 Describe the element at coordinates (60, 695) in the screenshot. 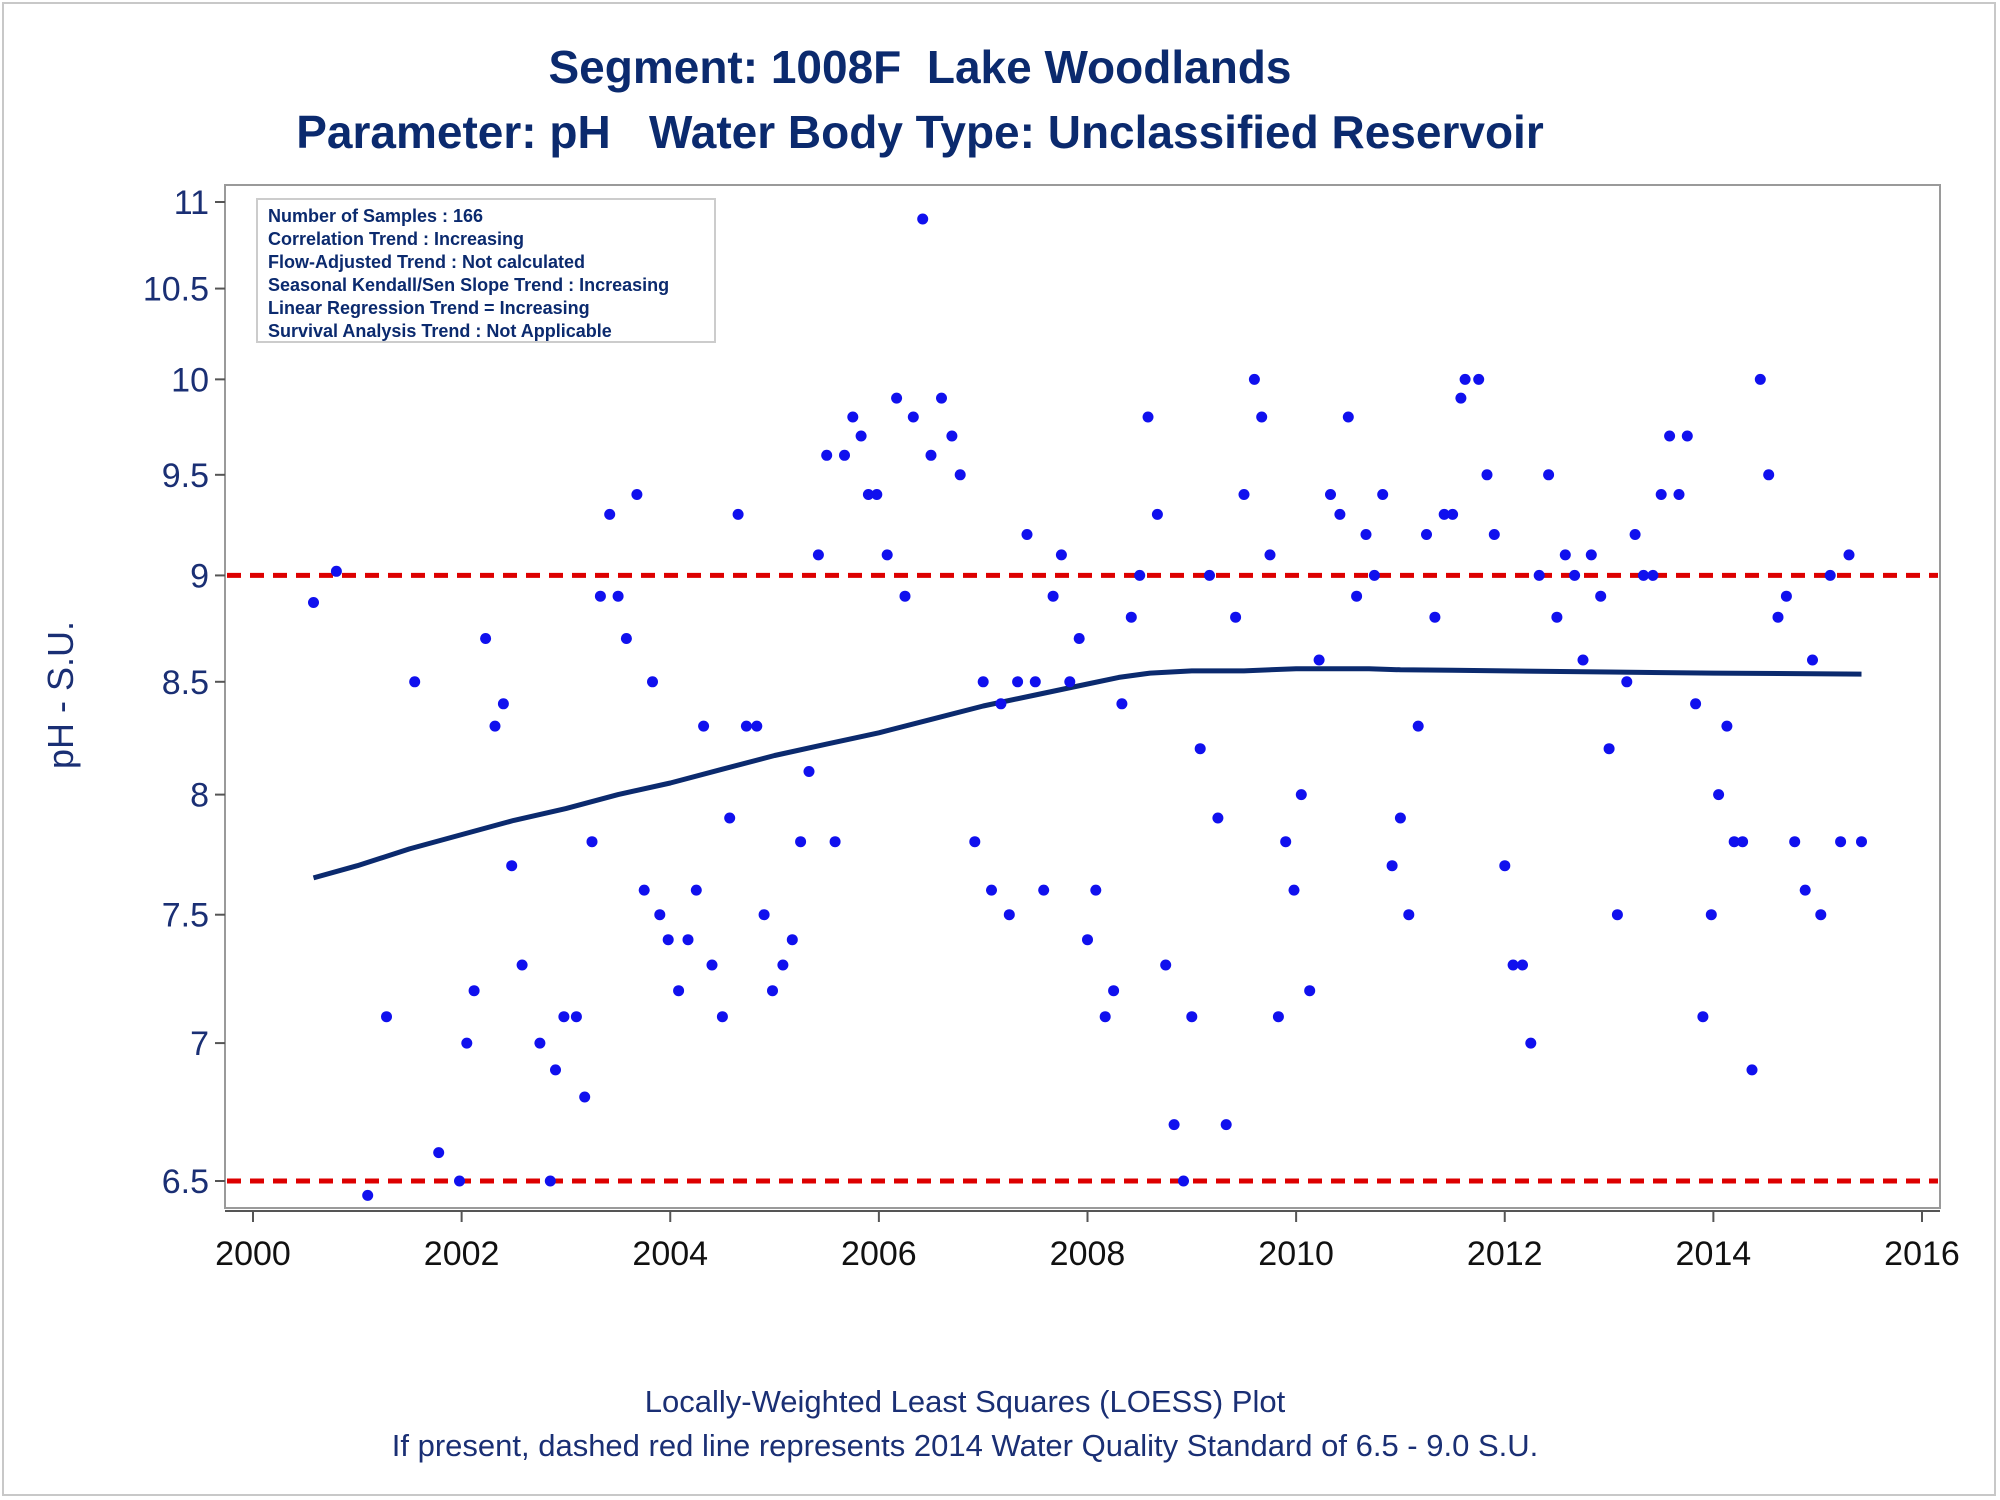

I see `y-axis-label: pH - S.U.` at that location.